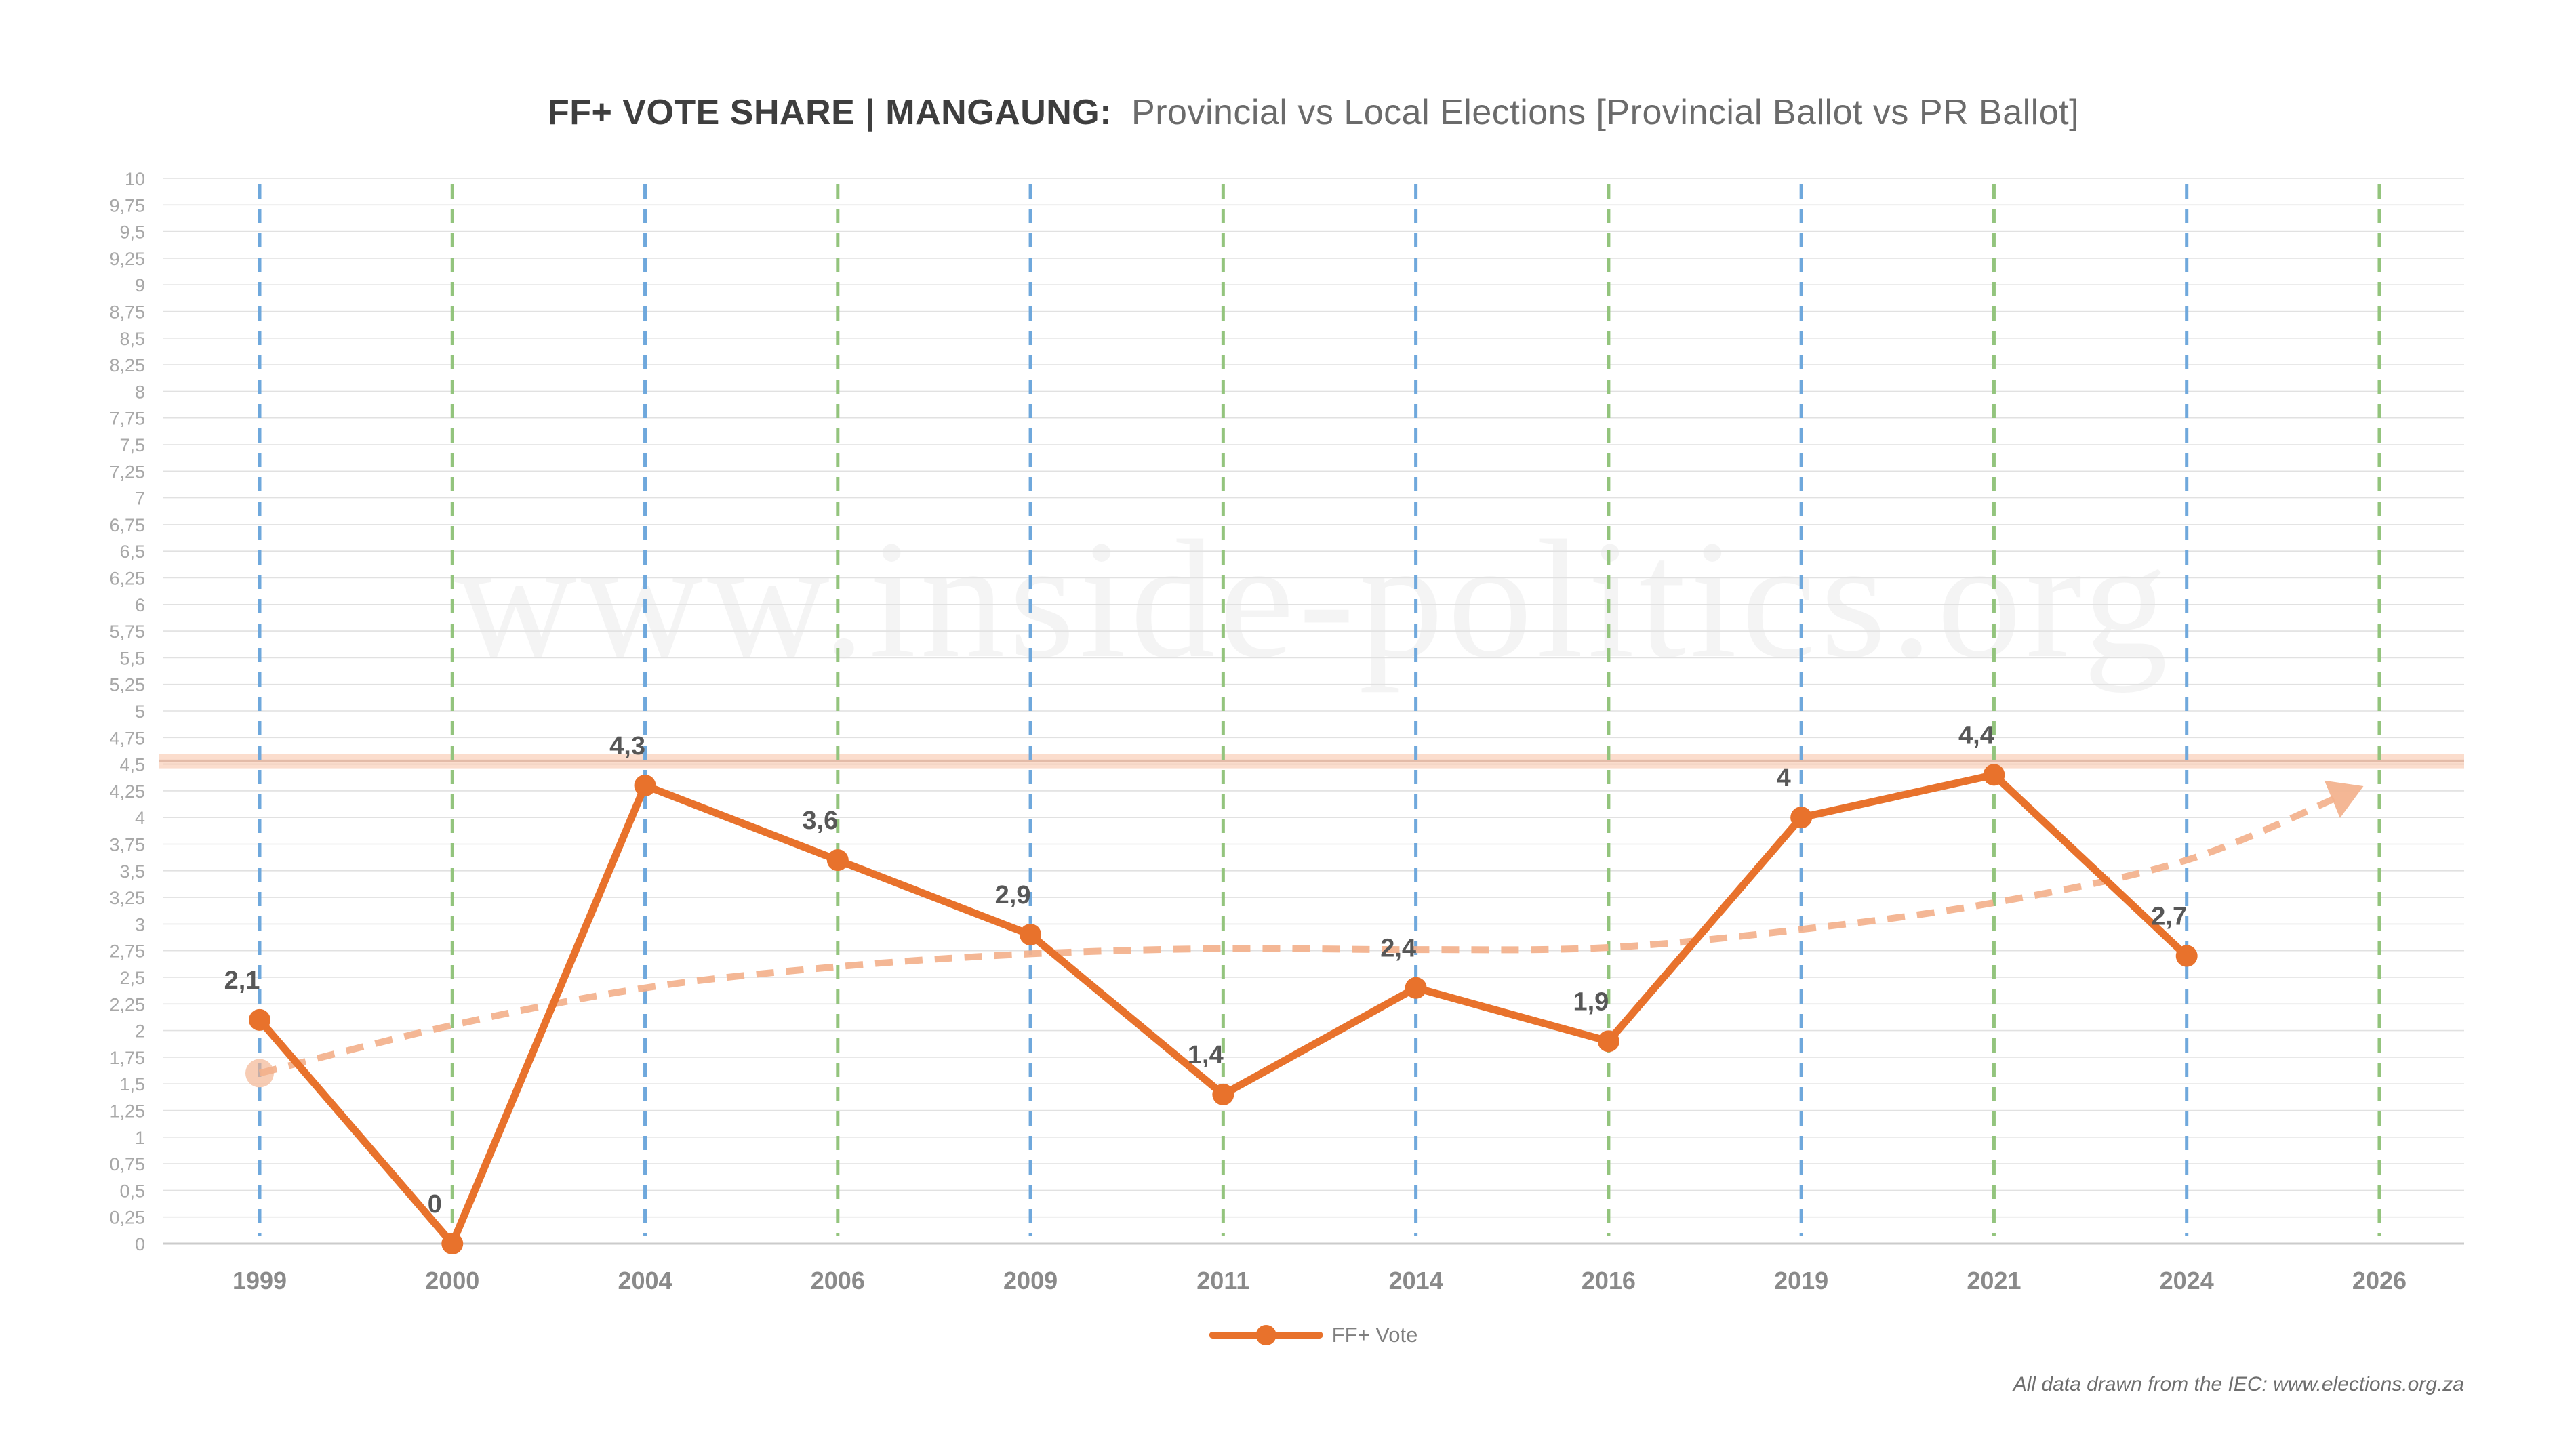 Image resolution: width=2576 pixels, height=1449 pixels. I want to click on y-tick-label: 0, so click(140, 1244).